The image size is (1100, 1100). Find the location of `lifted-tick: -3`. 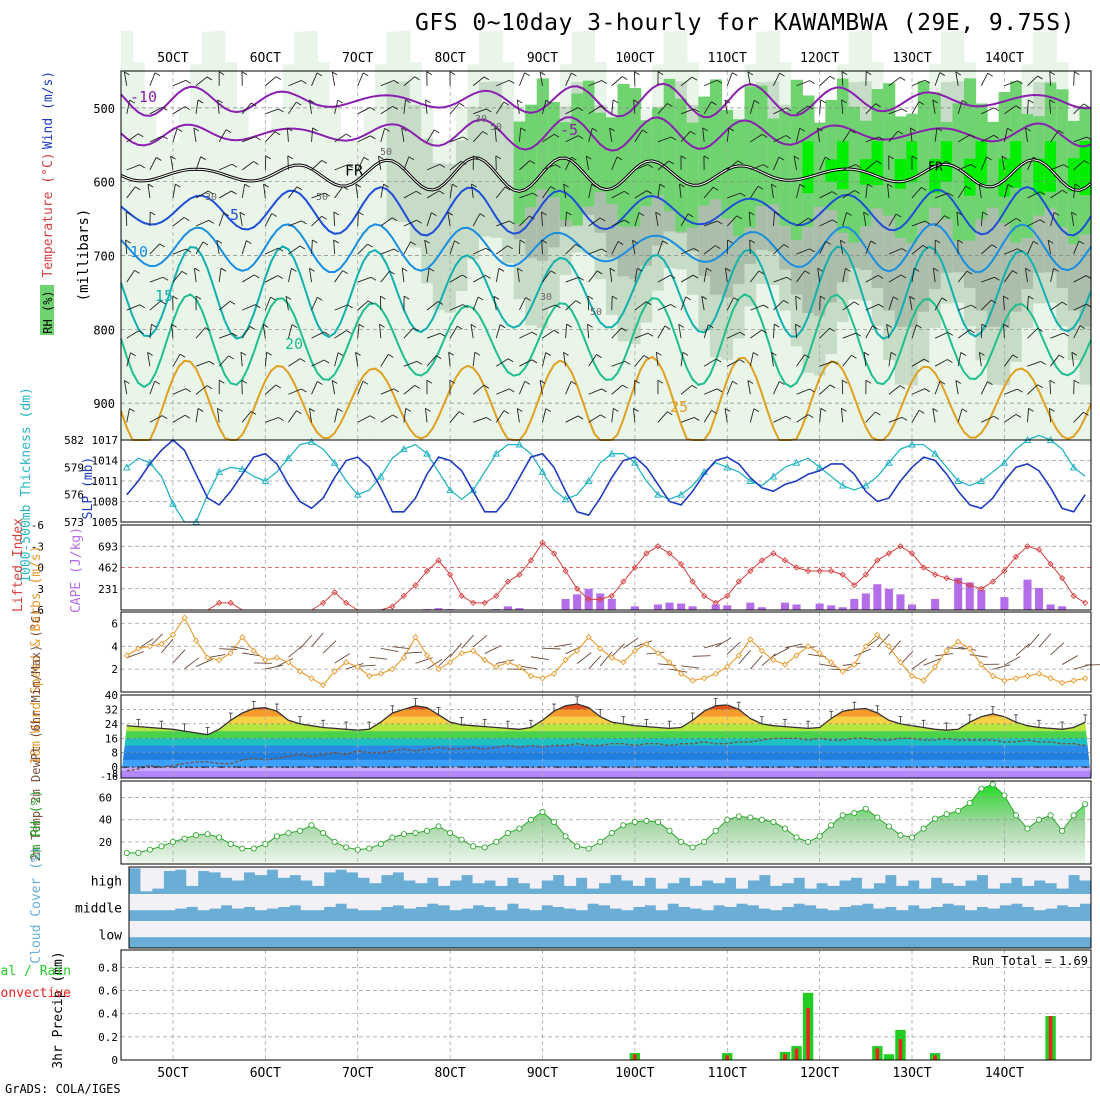

lifted-tick: -3 is located at coordinates (37, 546).